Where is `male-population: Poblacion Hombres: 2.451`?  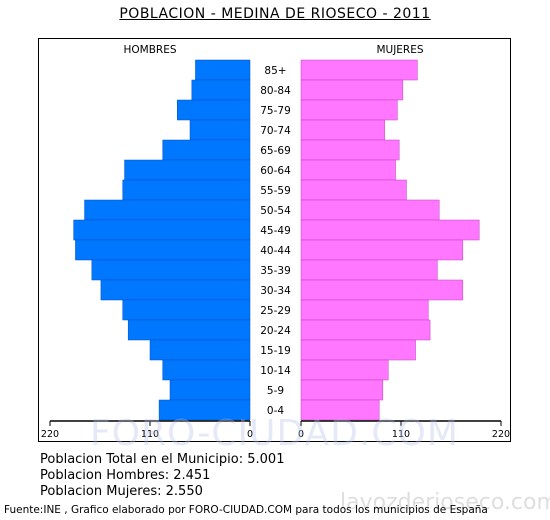
male-population: Poblacion Hombres: 2.451 is located at coordinates (125, 475).